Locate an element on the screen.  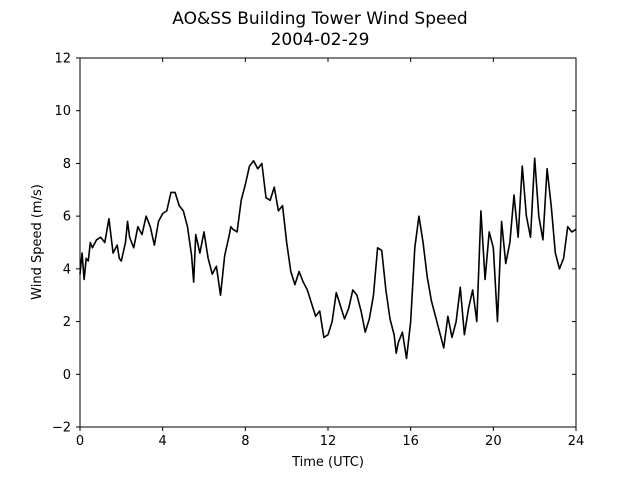
x-axis-label: Time (UTC) is located at coordinates (327, 462).